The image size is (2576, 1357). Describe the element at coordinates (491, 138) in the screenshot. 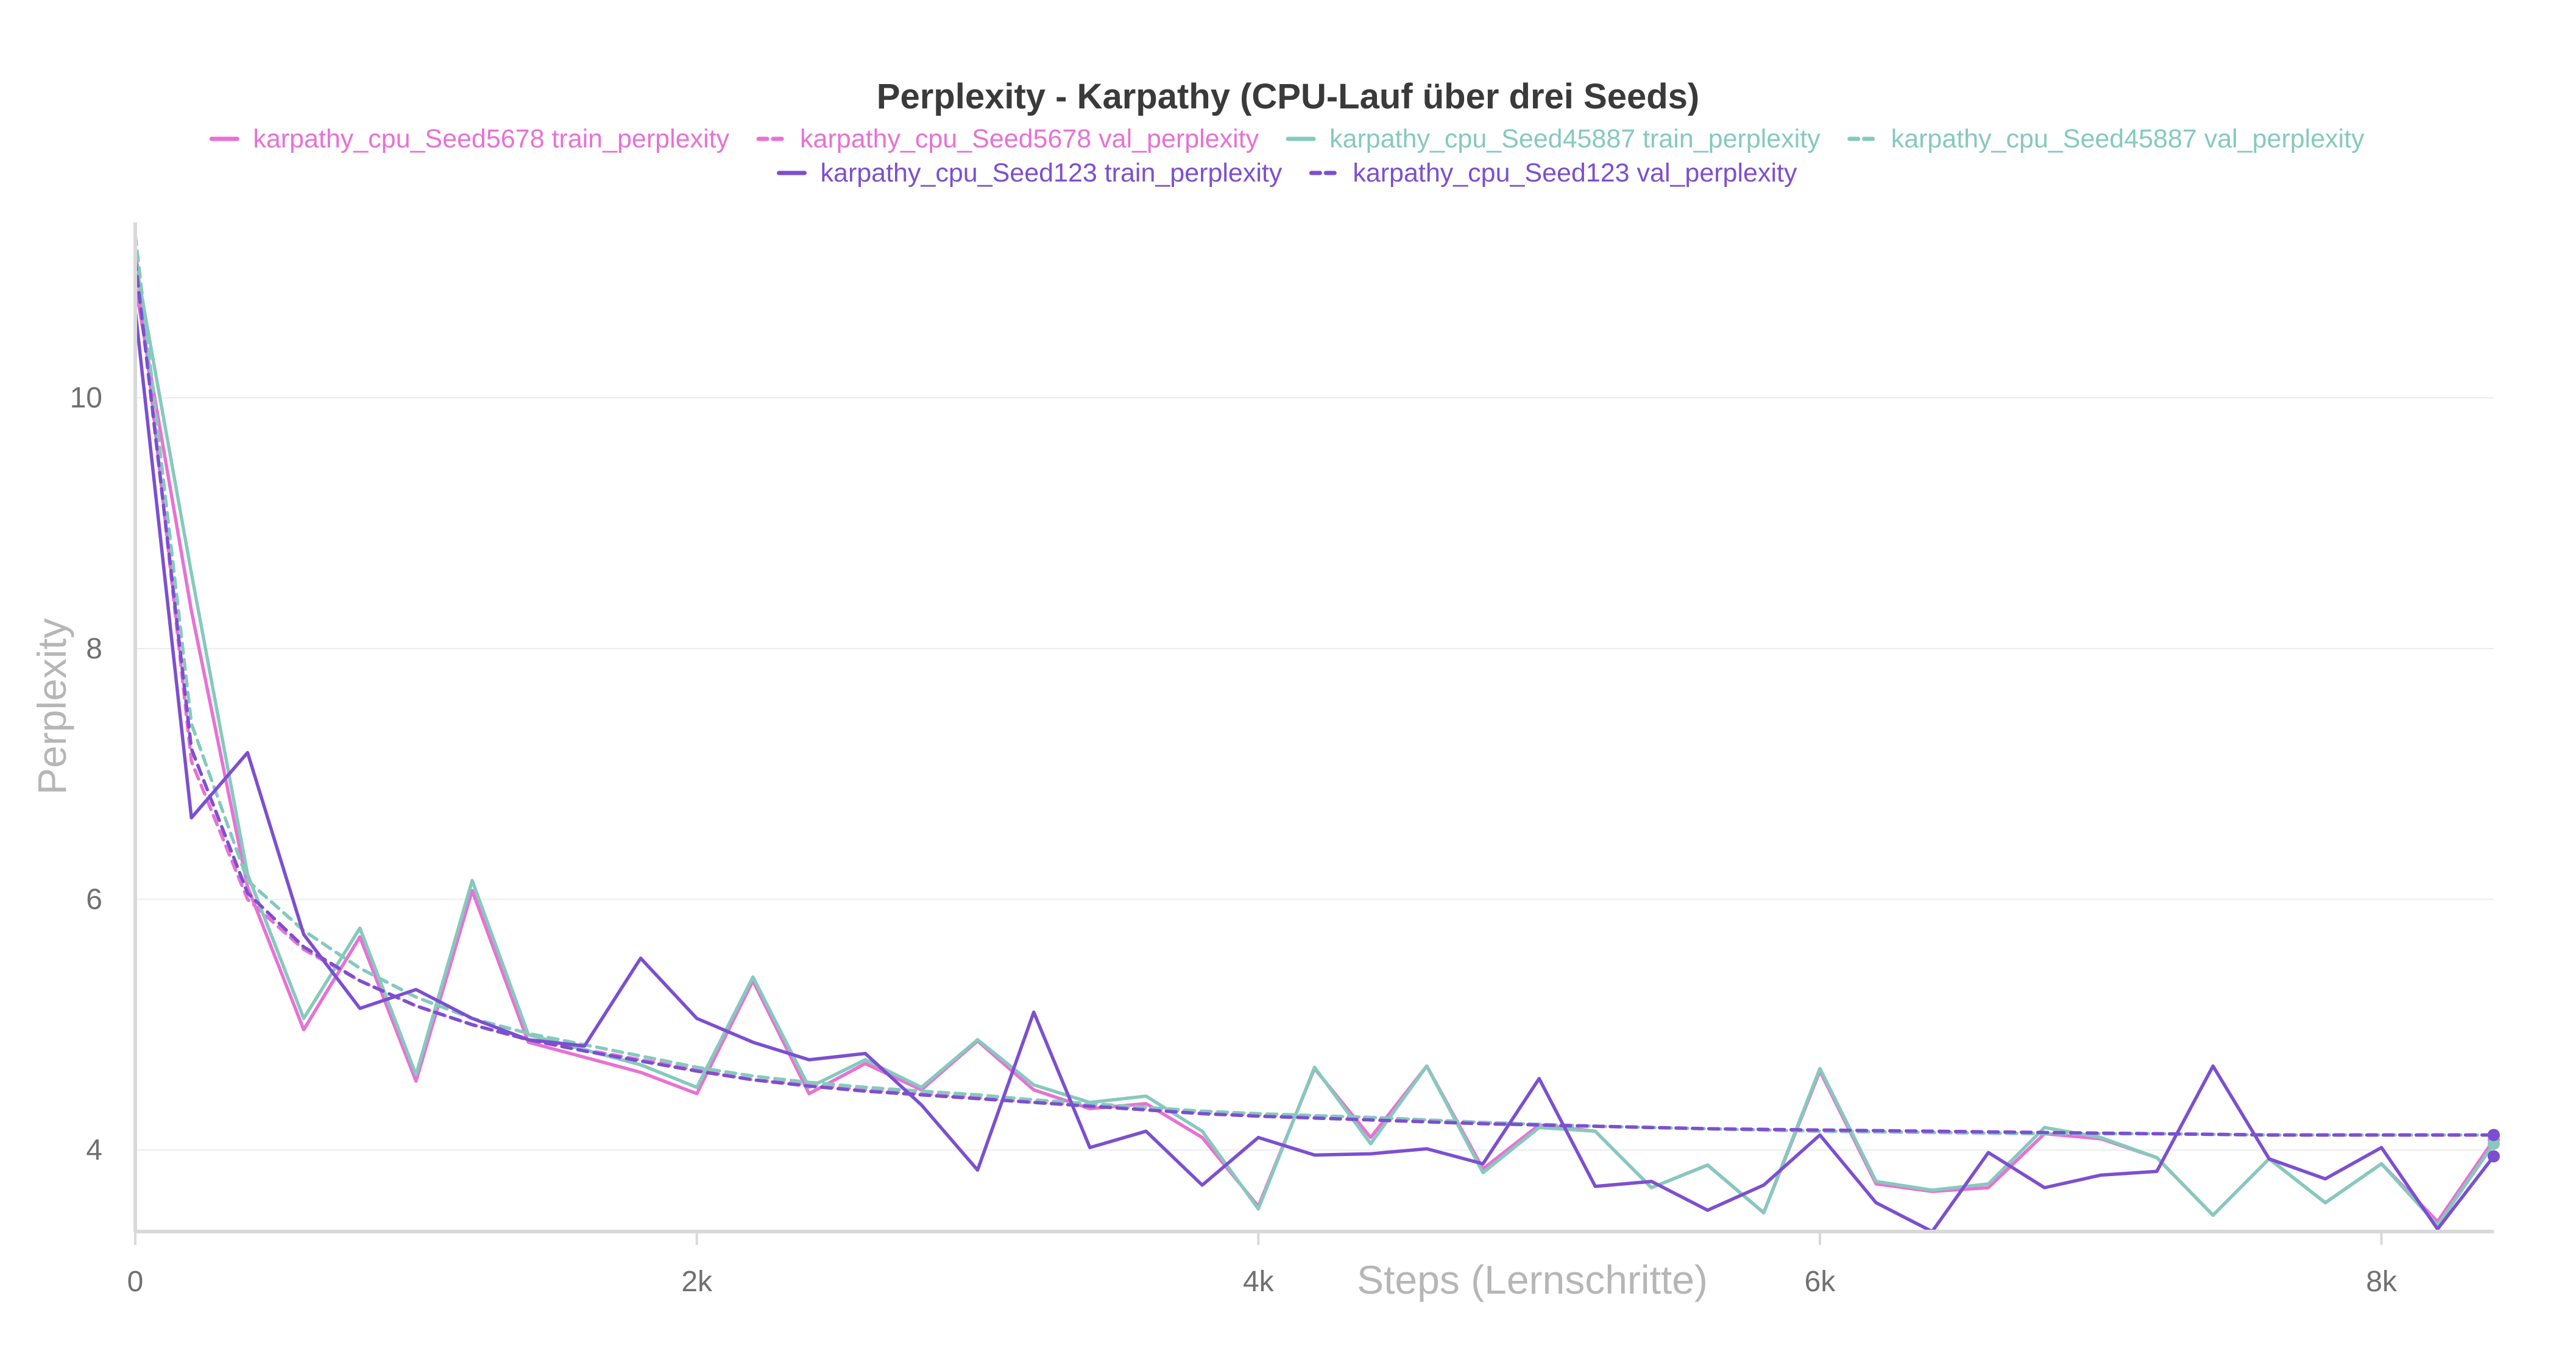

I see `legend-label: karpathy_cpu_Seed5678 train_perplexity` at that location.